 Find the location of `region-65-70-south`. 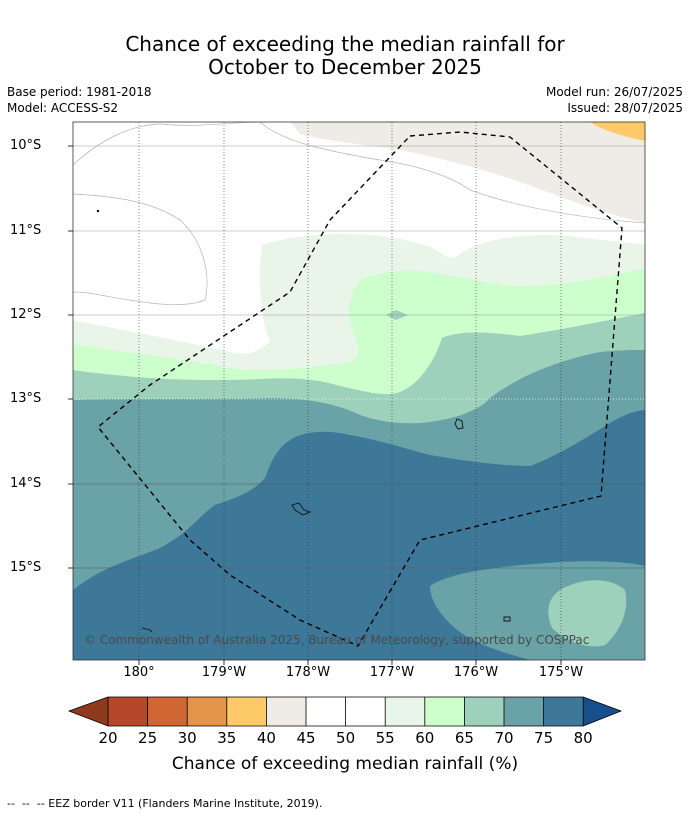

region-65-70-south is located at coordinates (587, 613).